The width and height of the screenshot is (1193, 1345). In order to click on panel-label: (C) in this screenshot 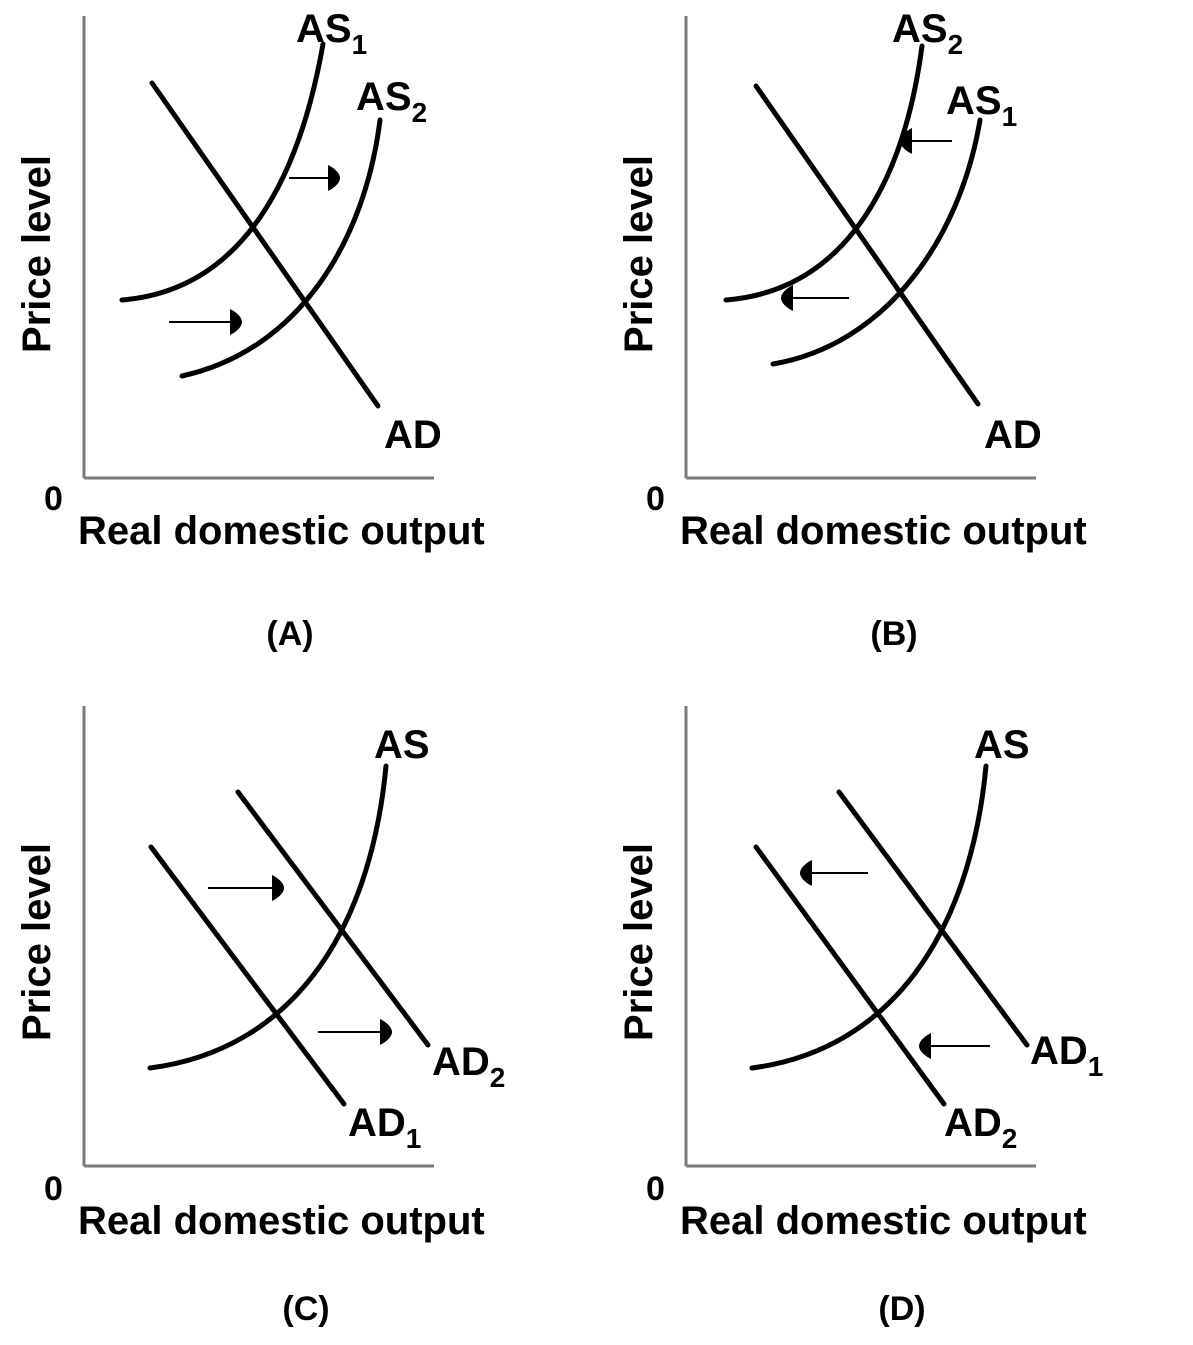, I will do `click(305, 1309)`.